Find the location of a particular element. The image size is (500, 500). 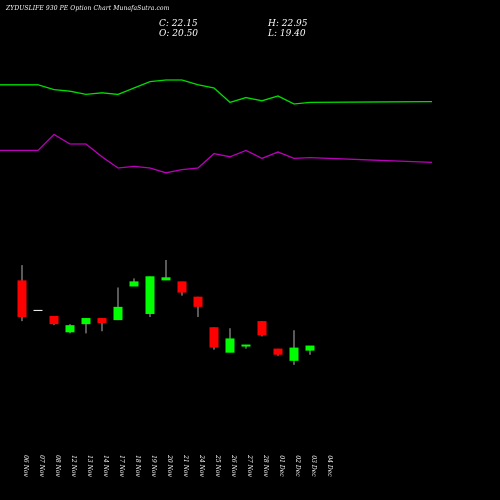

x-tick-label: 17 Nov is located at coordinates (121, 466).